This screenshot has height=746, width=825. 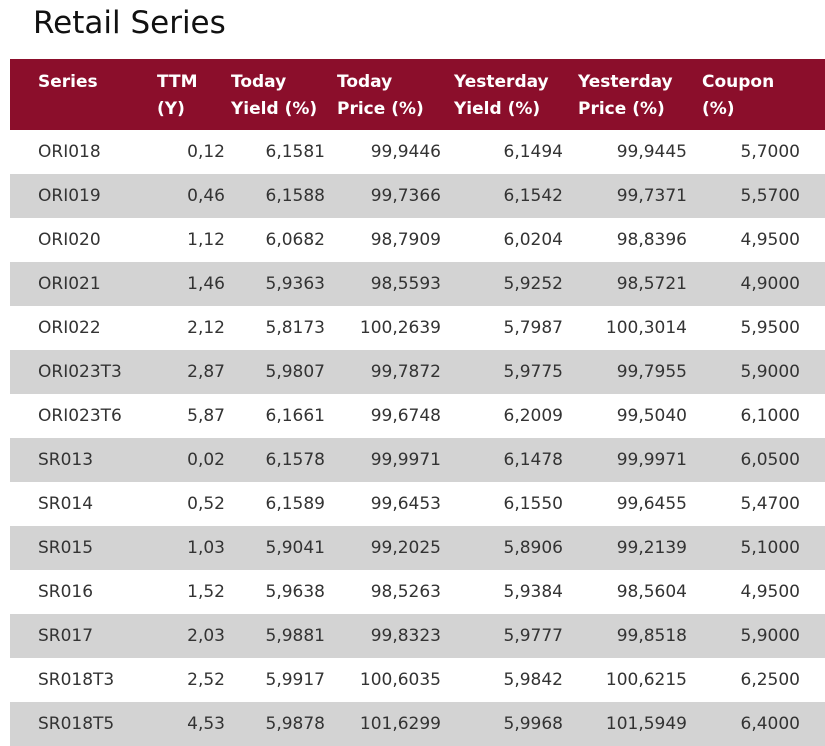 I want to click on coupon-cell: 5,7000, so click(x=770, y=152).